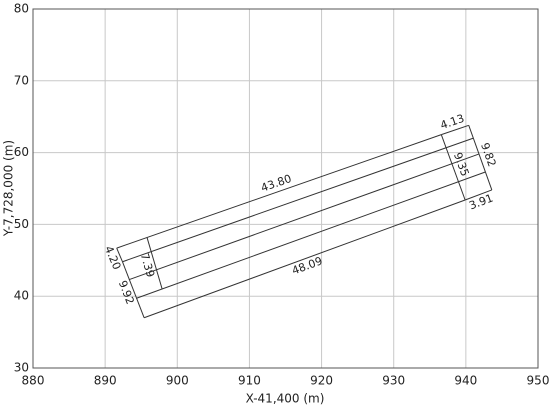  I want to click on y-tick-label: 50, so click(21, 224).